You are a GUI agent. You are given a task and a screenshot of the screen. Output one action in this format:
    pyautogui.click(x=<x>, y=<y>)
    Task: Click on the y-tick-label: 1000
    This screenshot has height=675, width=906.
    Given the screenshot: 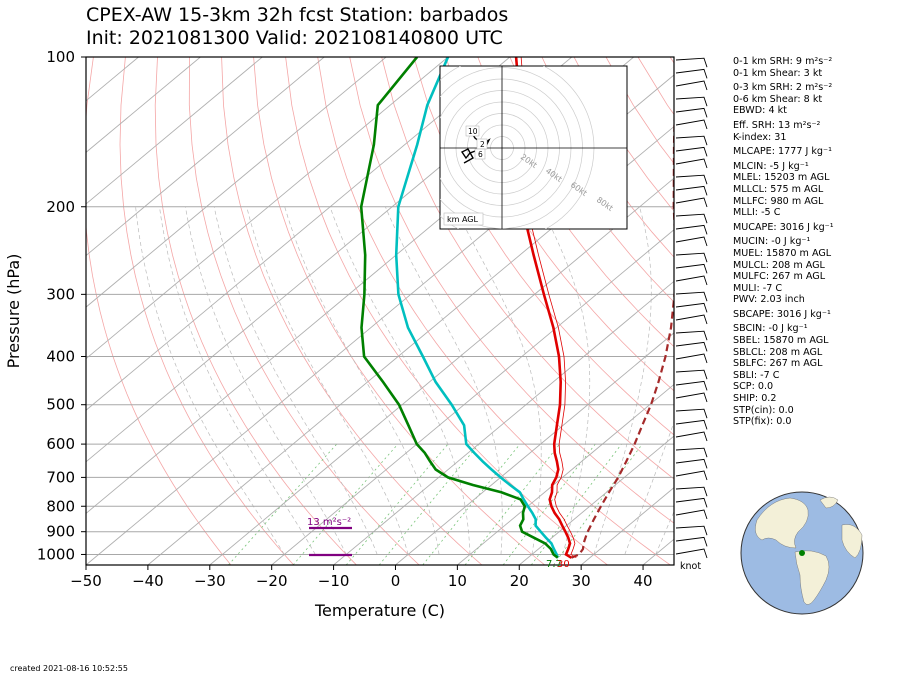 What is the action you would take?
    pyautogui.click(x=56, y=554)
    